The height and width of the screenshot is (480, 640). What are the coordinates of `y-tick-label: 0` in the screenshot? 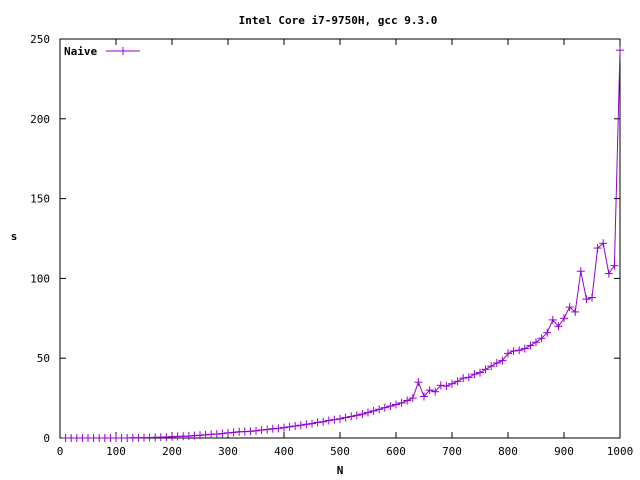 It's located at (46, 438).